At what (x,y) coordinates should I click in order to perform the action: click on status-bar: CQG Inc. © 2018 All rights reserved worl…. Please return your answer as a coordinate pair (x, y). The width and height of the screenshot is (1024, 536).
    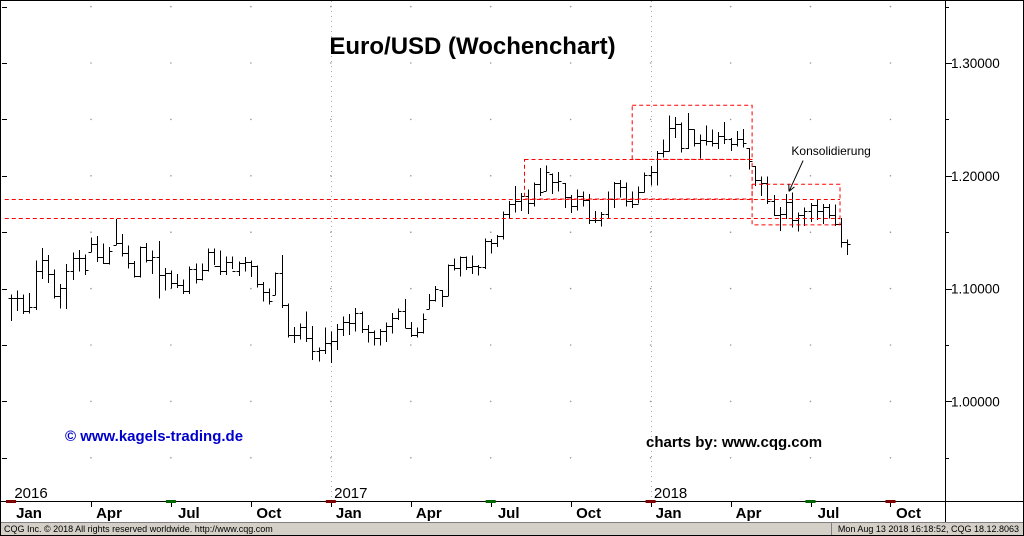
    Looking at the image, I should click on (512, 528).